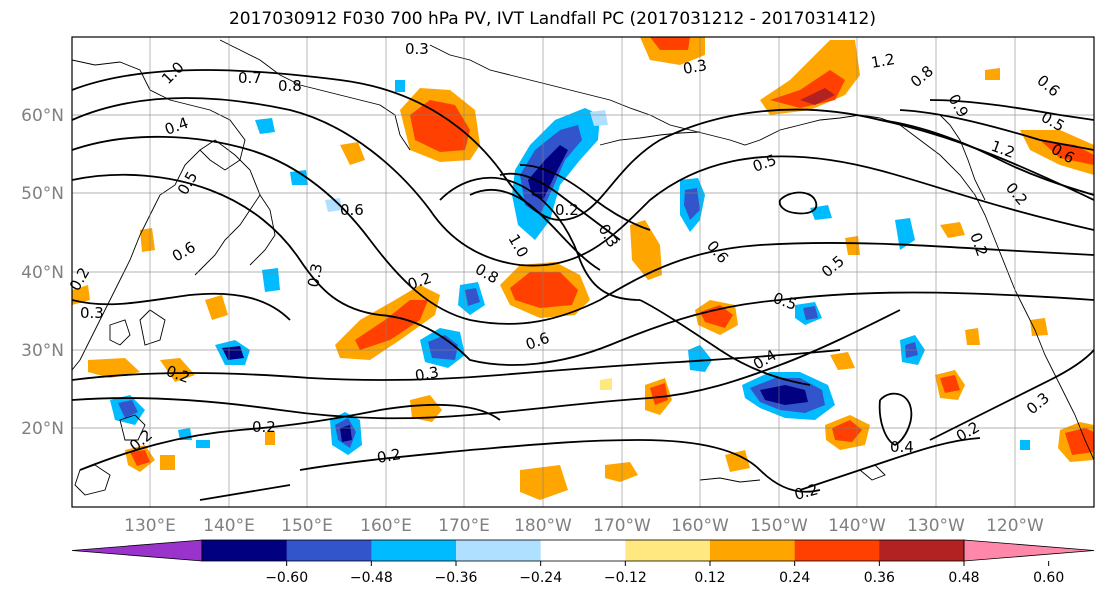  I want to click on lon-label: 160°W, so click(700, 526).